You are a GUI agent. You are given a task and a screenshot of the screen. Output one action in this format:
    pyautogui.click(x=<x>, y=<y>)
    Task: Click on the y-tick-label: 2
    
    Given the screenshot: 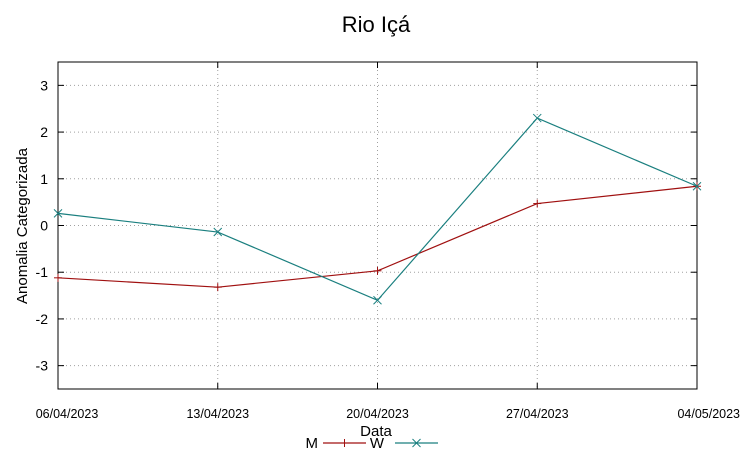 What is the action you would take?
    pyautogui.click(x=44, y=132)
    